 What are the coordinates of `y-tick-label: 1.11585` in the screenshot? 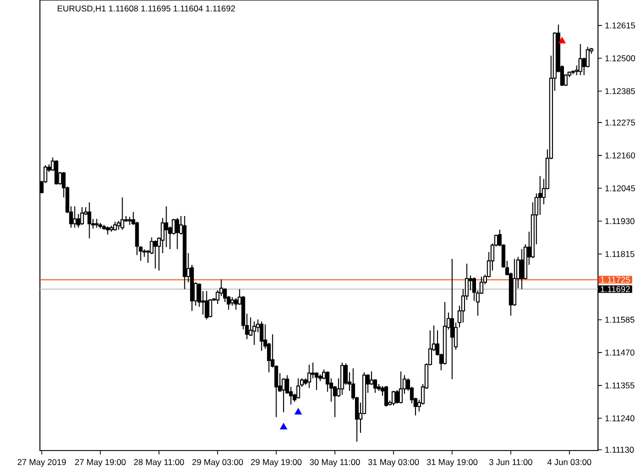 It's located at (619, 319).